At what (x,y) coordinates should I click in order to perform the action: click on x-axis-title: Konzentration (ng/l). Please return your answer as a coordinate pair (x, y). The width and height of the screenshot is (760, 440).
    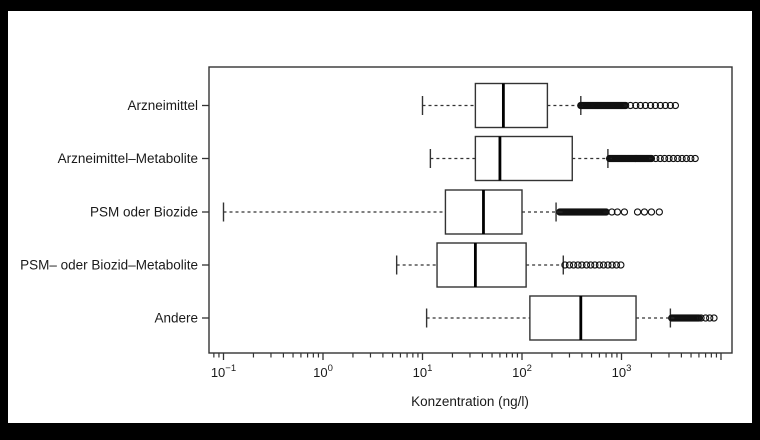
    Looking at the image, I should click on (470, 401).